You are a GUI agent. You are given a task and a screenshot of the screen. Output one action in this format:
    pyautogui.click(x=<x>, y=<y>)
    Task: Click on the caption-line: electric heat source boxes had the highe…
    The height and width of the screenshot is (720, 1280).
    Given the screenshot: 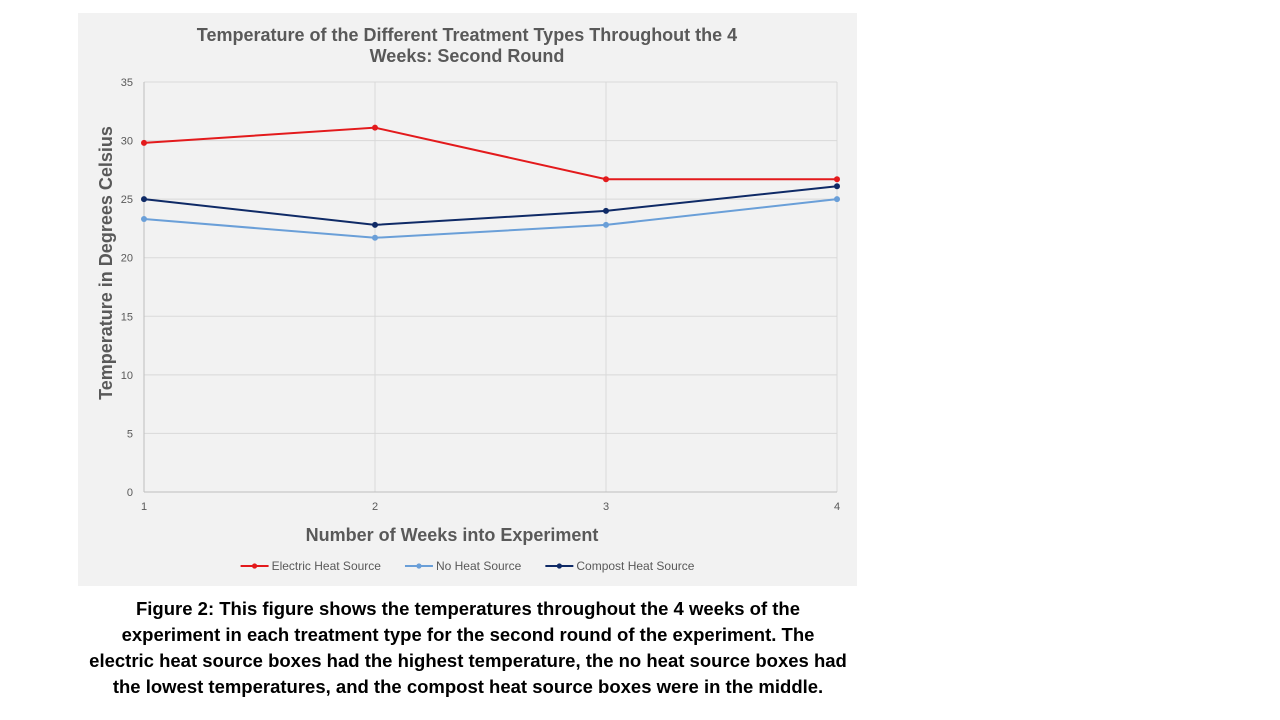 What is the action you would take?
    pyautogui.click(x=468, y=660)
    